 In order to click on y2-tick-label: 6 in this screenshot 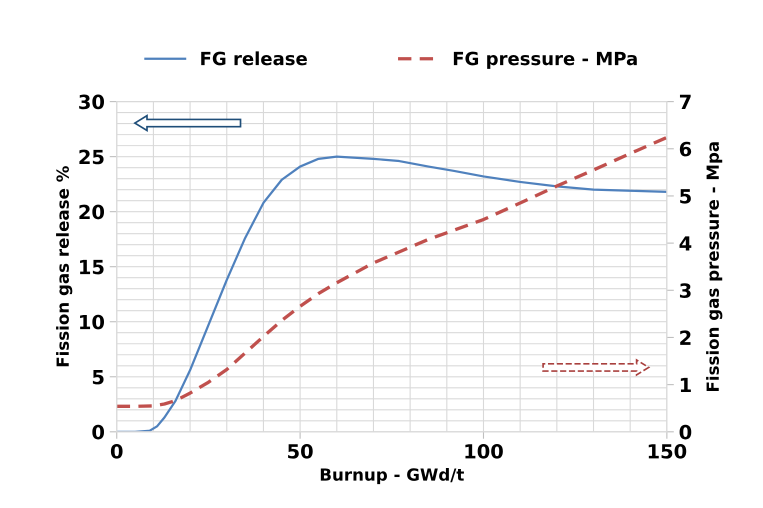, I will do `click(686, 149)`.